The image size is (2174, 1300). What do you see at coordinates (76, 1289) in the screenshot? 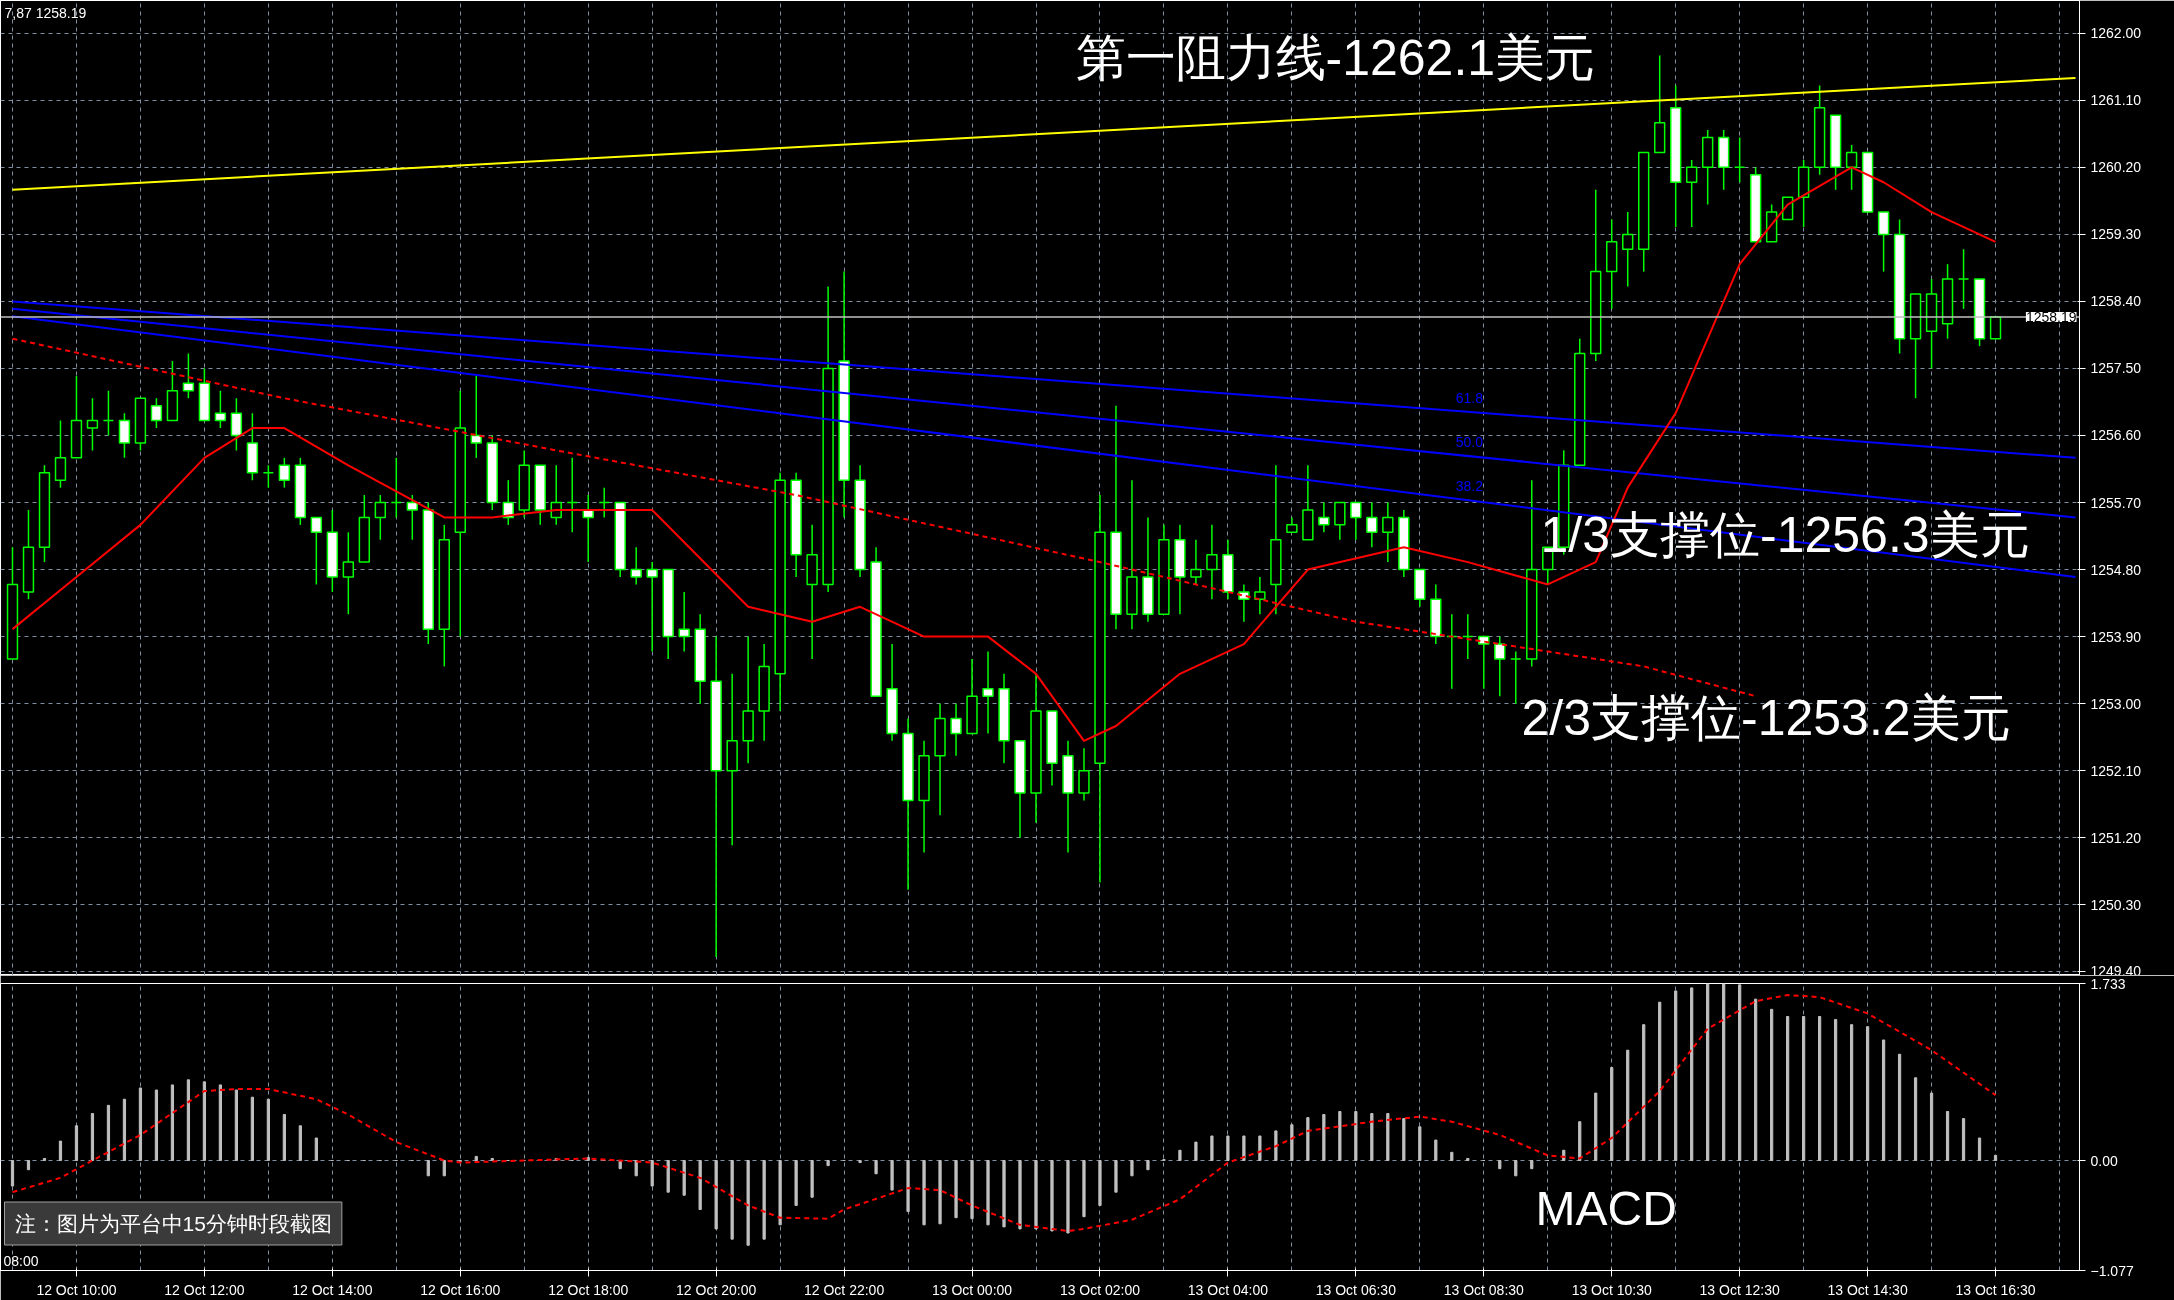
I see `x-tick-label: 12 Oct 10:00` at bounding box center [76, 1289].